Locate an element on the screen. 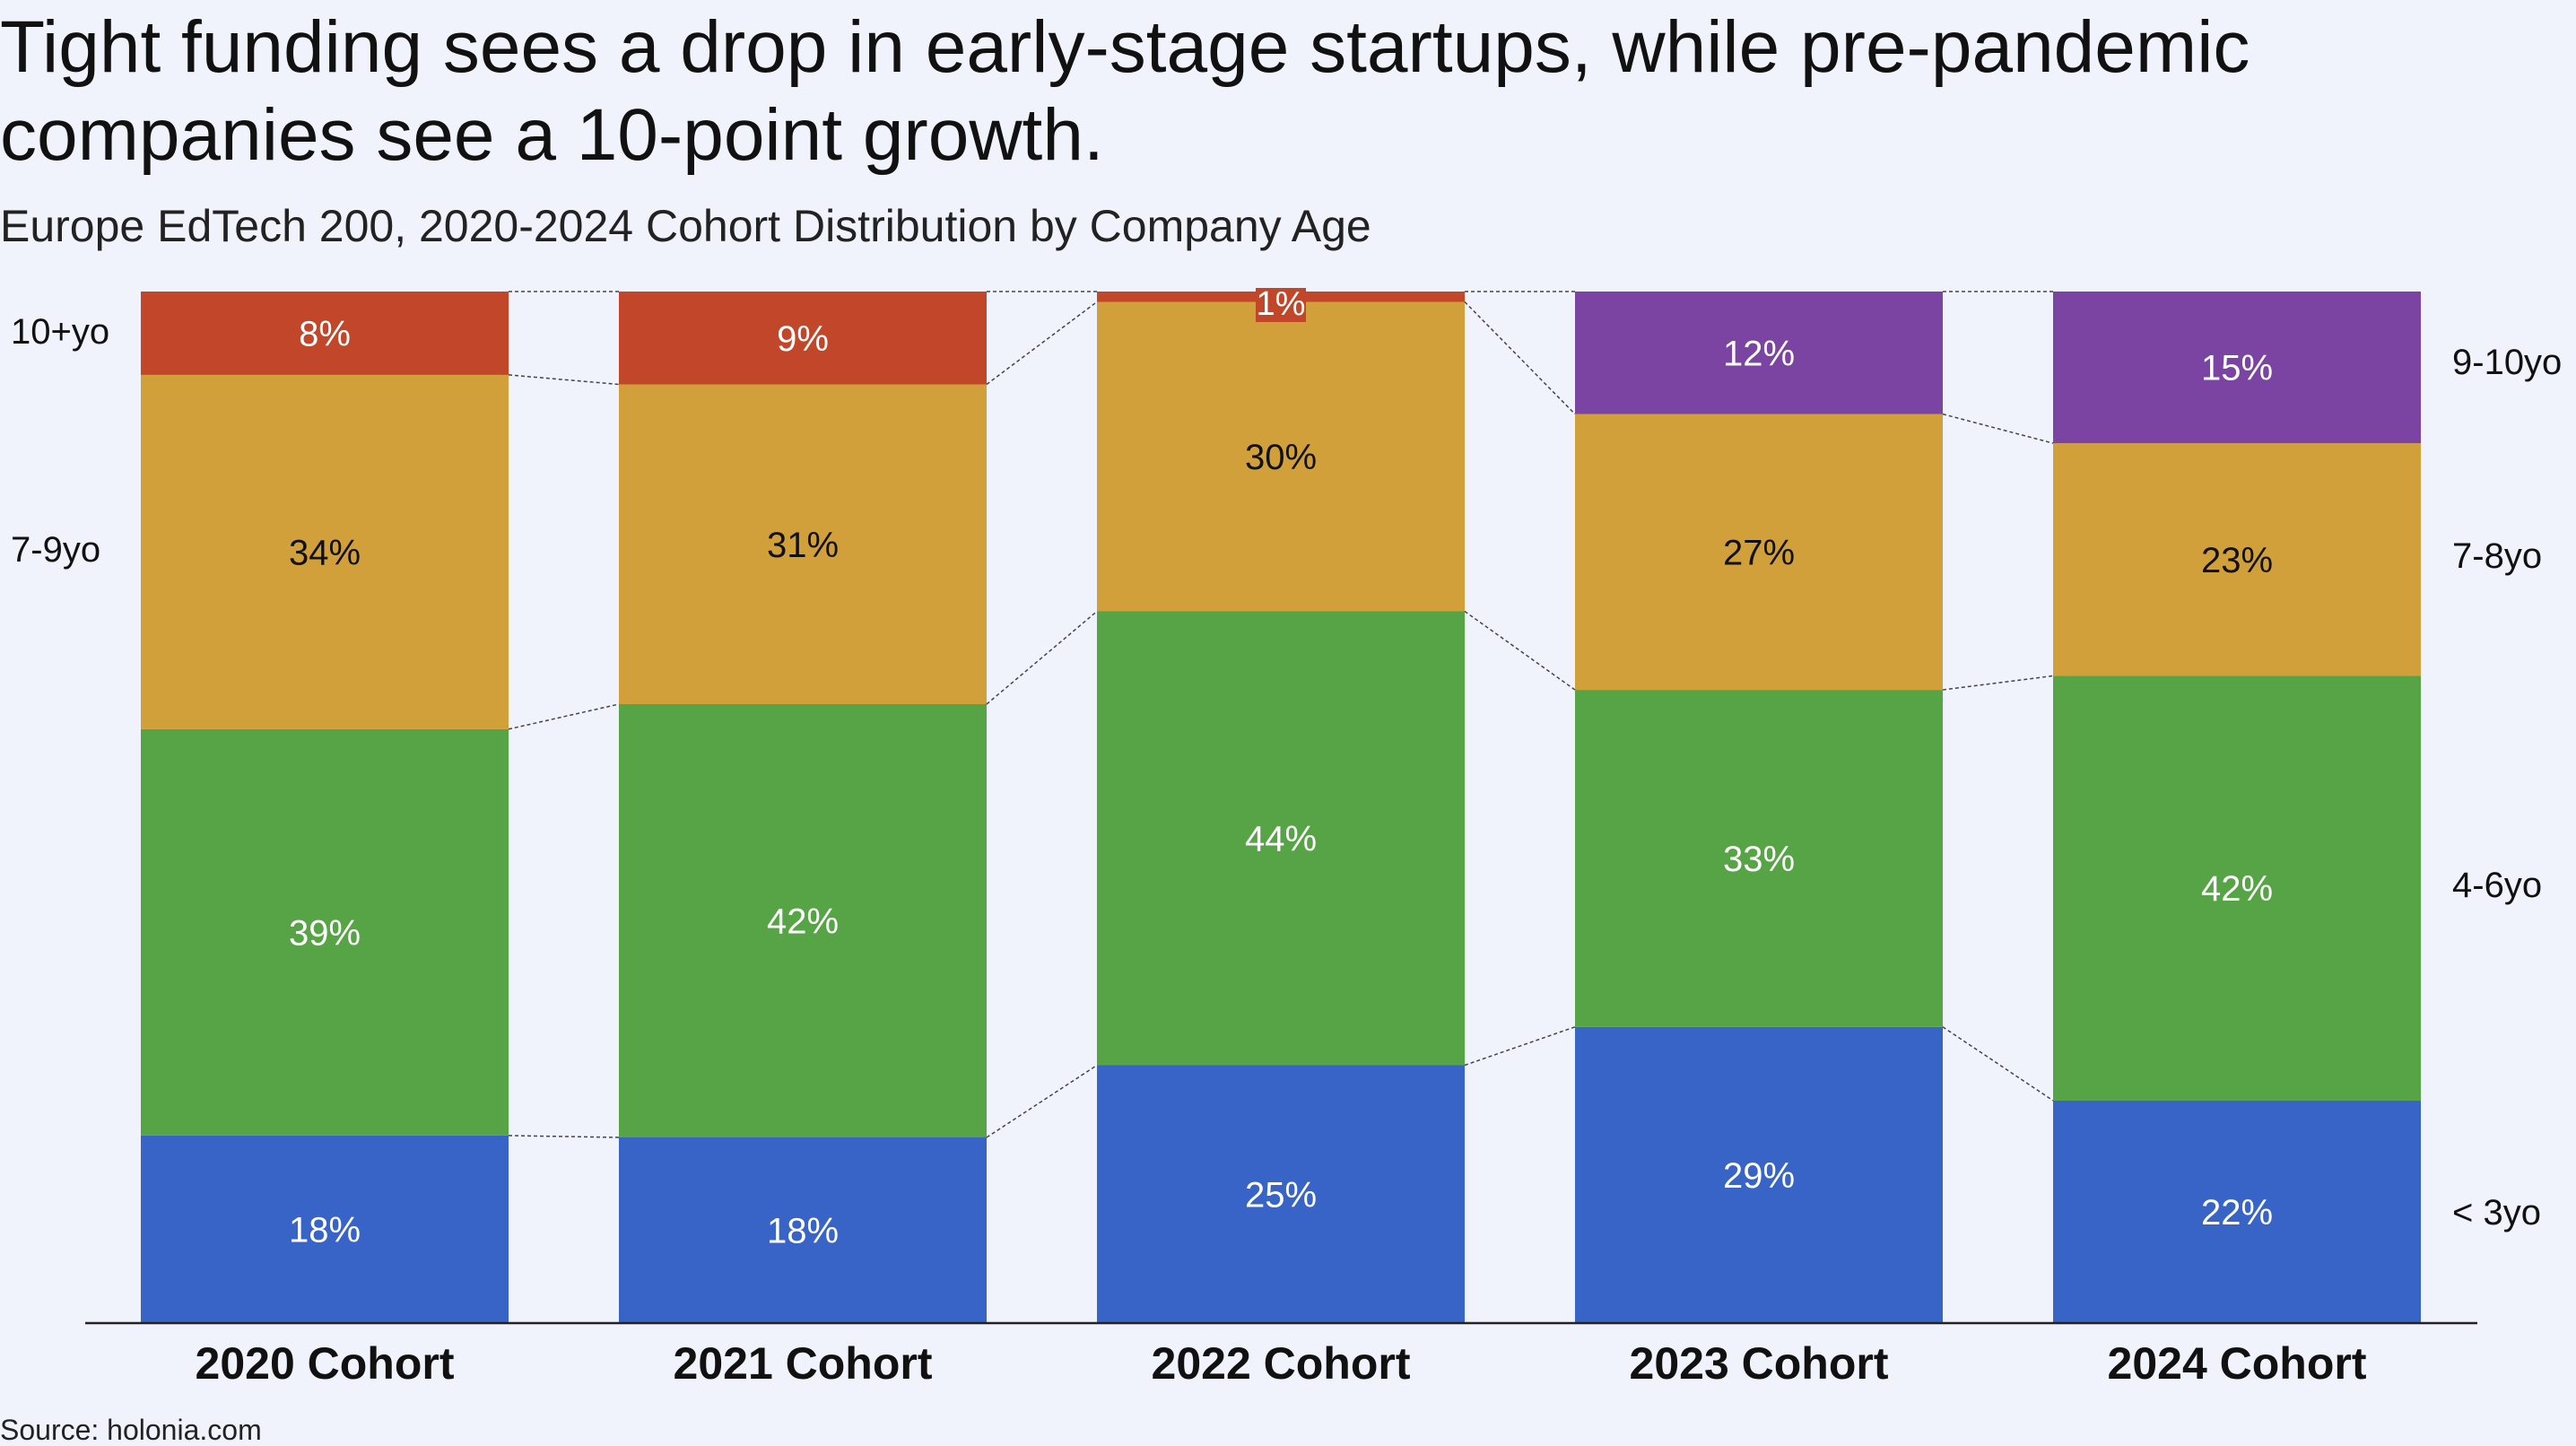 This screenshot has width=2576, height=1446. source-note: Source: holonia.com is located at coordinates (131, 1430).